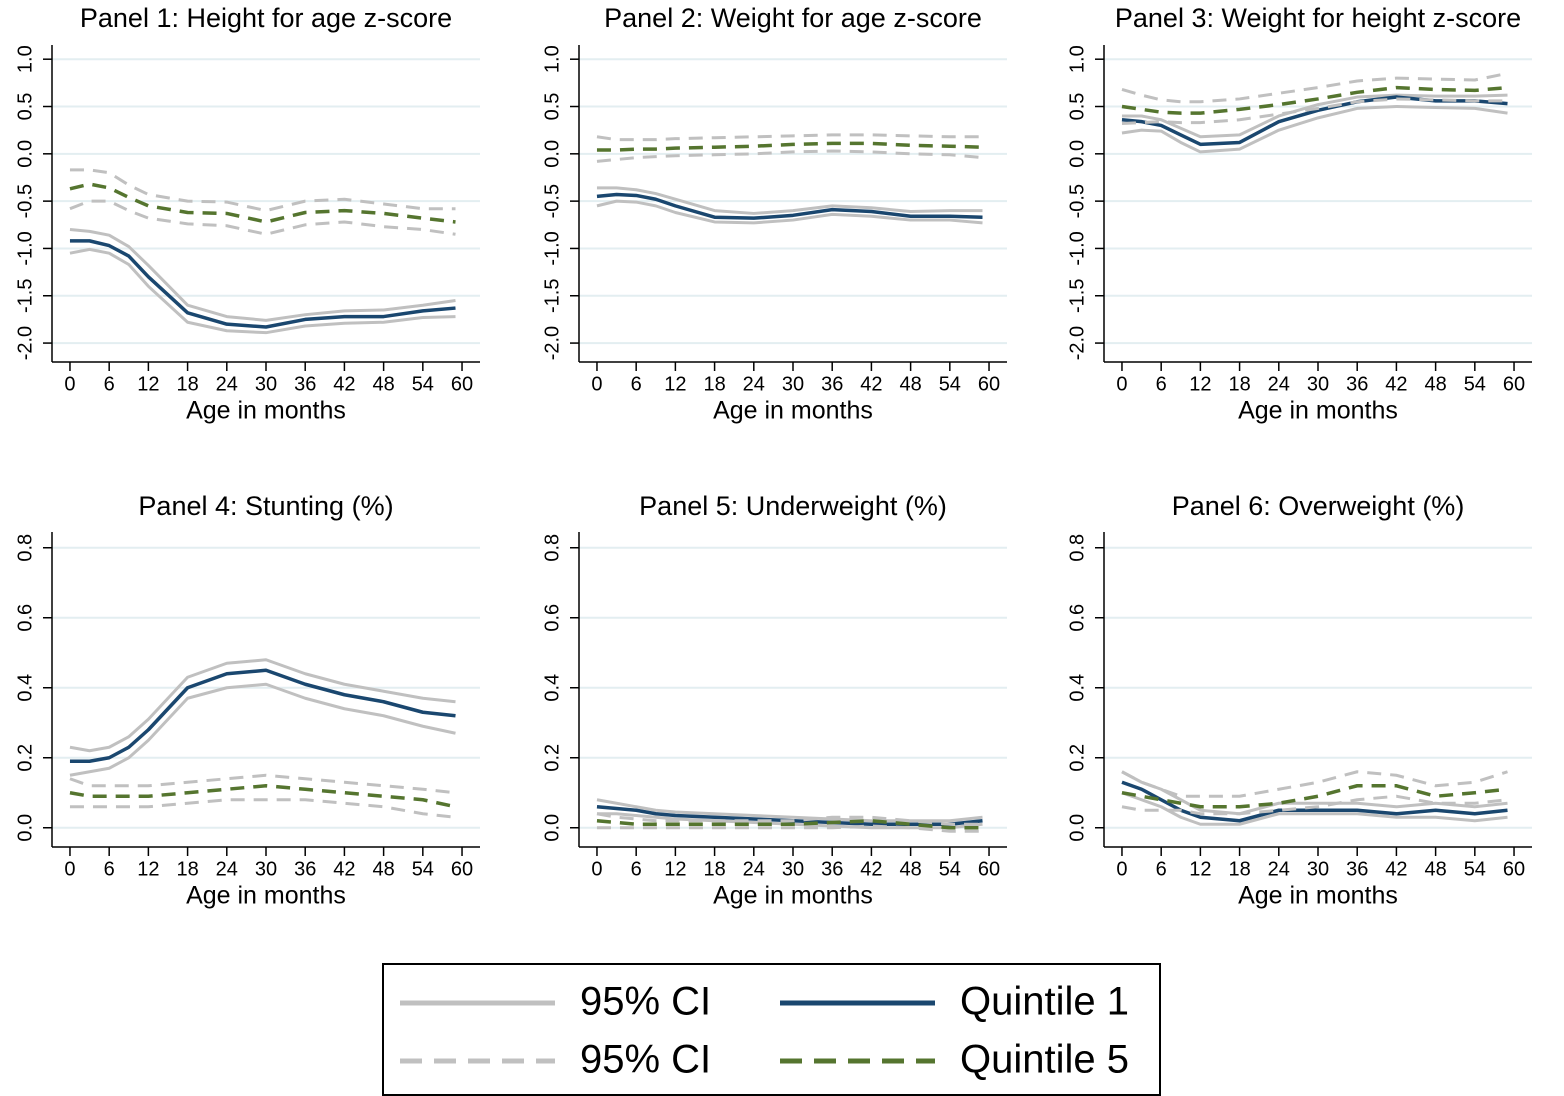  What do you see at coordinates (1044, 1060) in the screenshot?
I see `legend-label: Quintile 5` at bounding box center [1044, 1060].